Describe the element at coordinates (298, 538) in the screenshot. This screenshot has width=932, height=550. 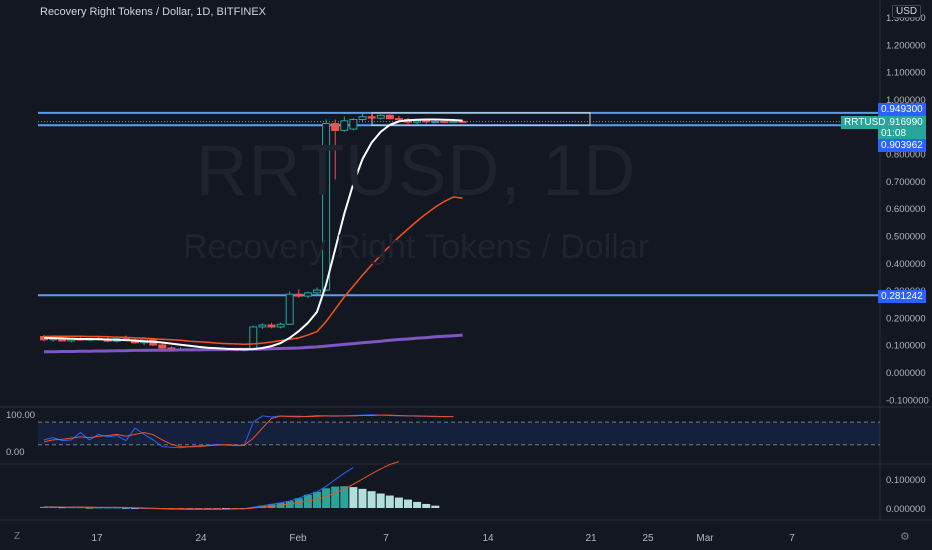
I see `date-tick-label: Feb` at that location.